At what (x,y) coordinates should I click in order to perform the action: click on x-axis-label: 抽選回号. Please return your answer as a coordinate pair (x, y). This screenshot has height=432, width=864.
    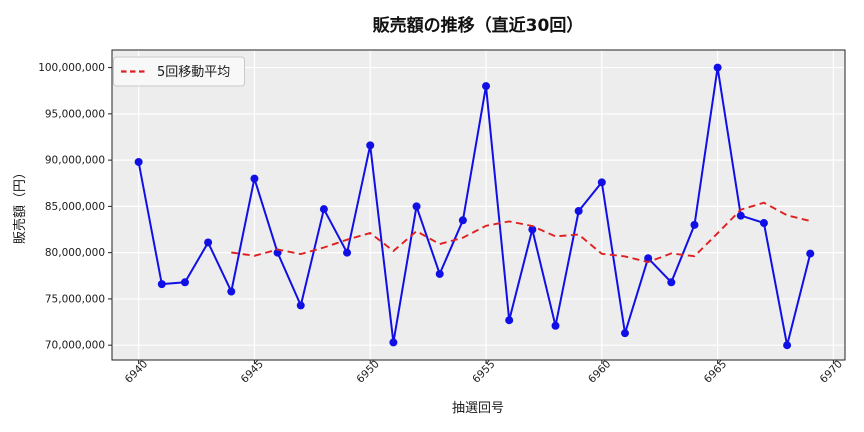
    Looking at the image, I should click on (478, 408).